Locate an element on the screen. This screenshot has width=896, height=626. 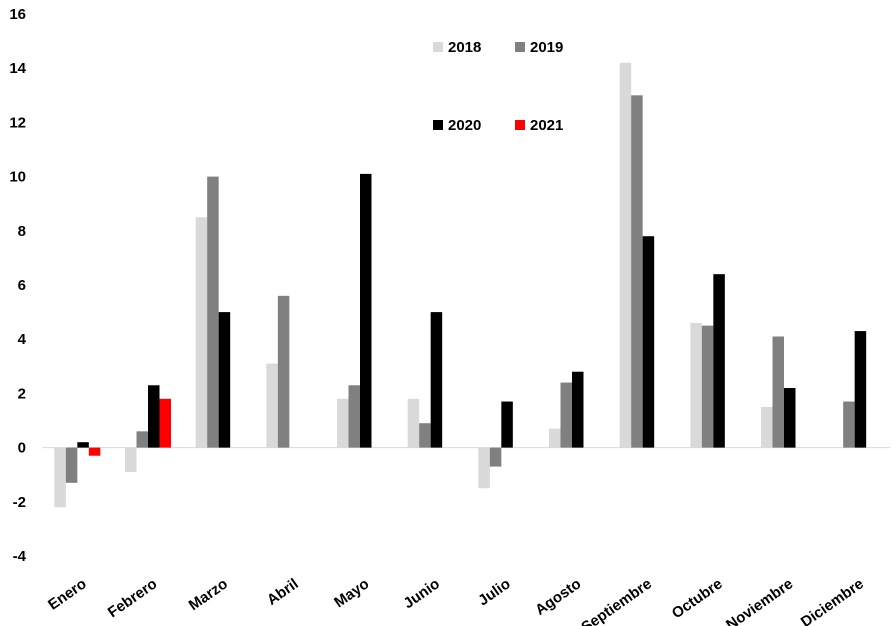
bar-2020-marzo is located at coordinates (224, 380).